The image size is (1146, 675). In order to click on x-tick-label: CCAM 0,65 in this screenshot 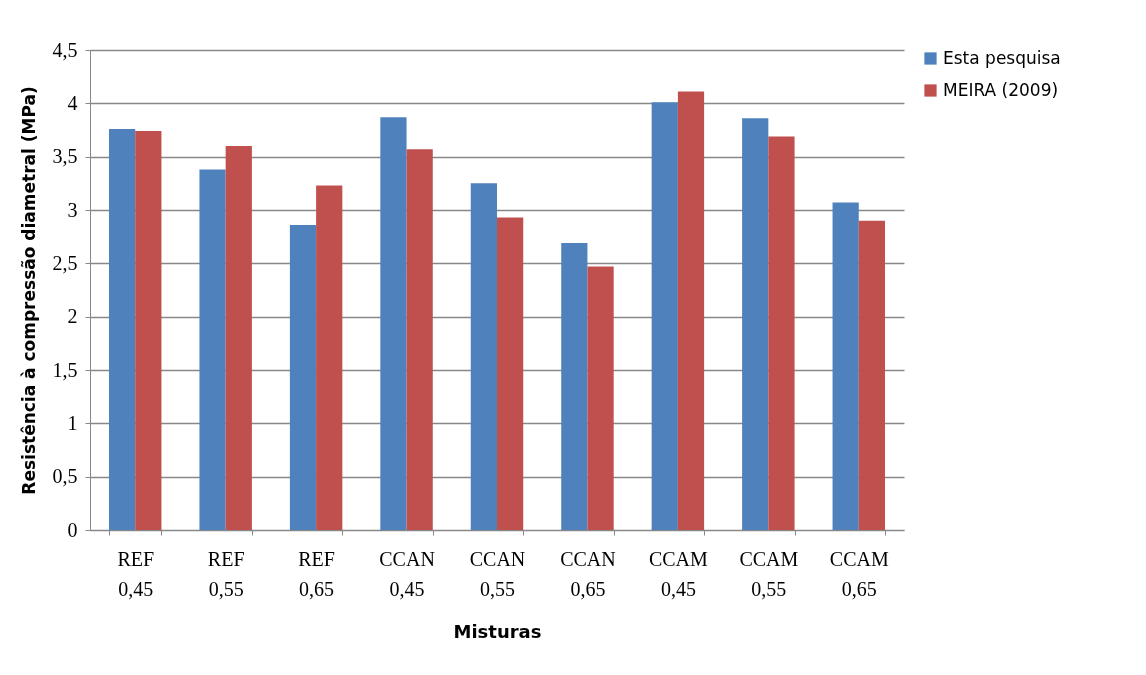, I will do `click(859, 573)`.